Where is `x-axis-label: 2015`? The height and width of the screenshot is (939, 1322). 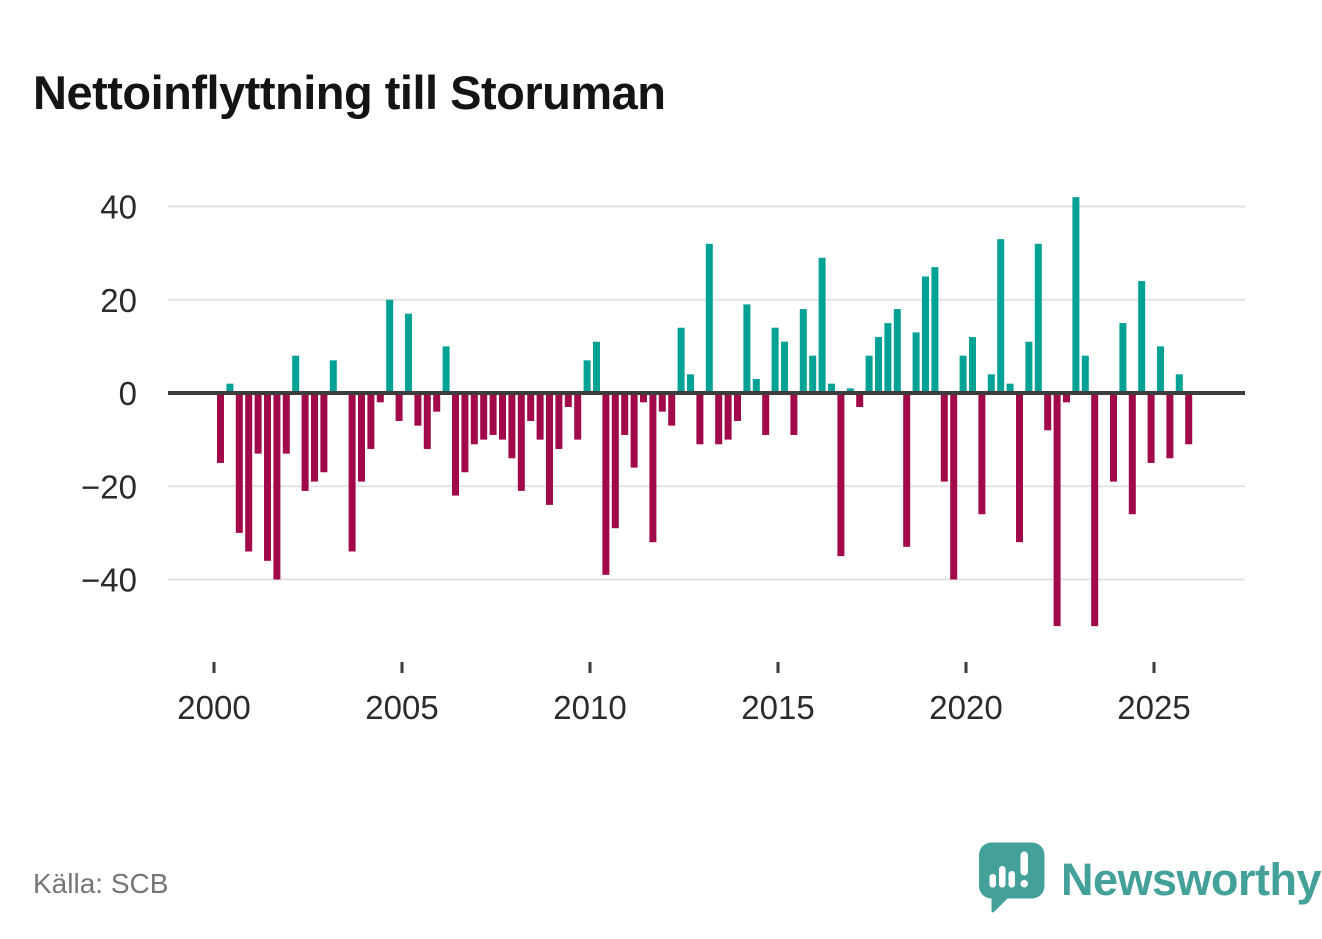 x-axis-label: 2015 is located at coordinates (777, 707).